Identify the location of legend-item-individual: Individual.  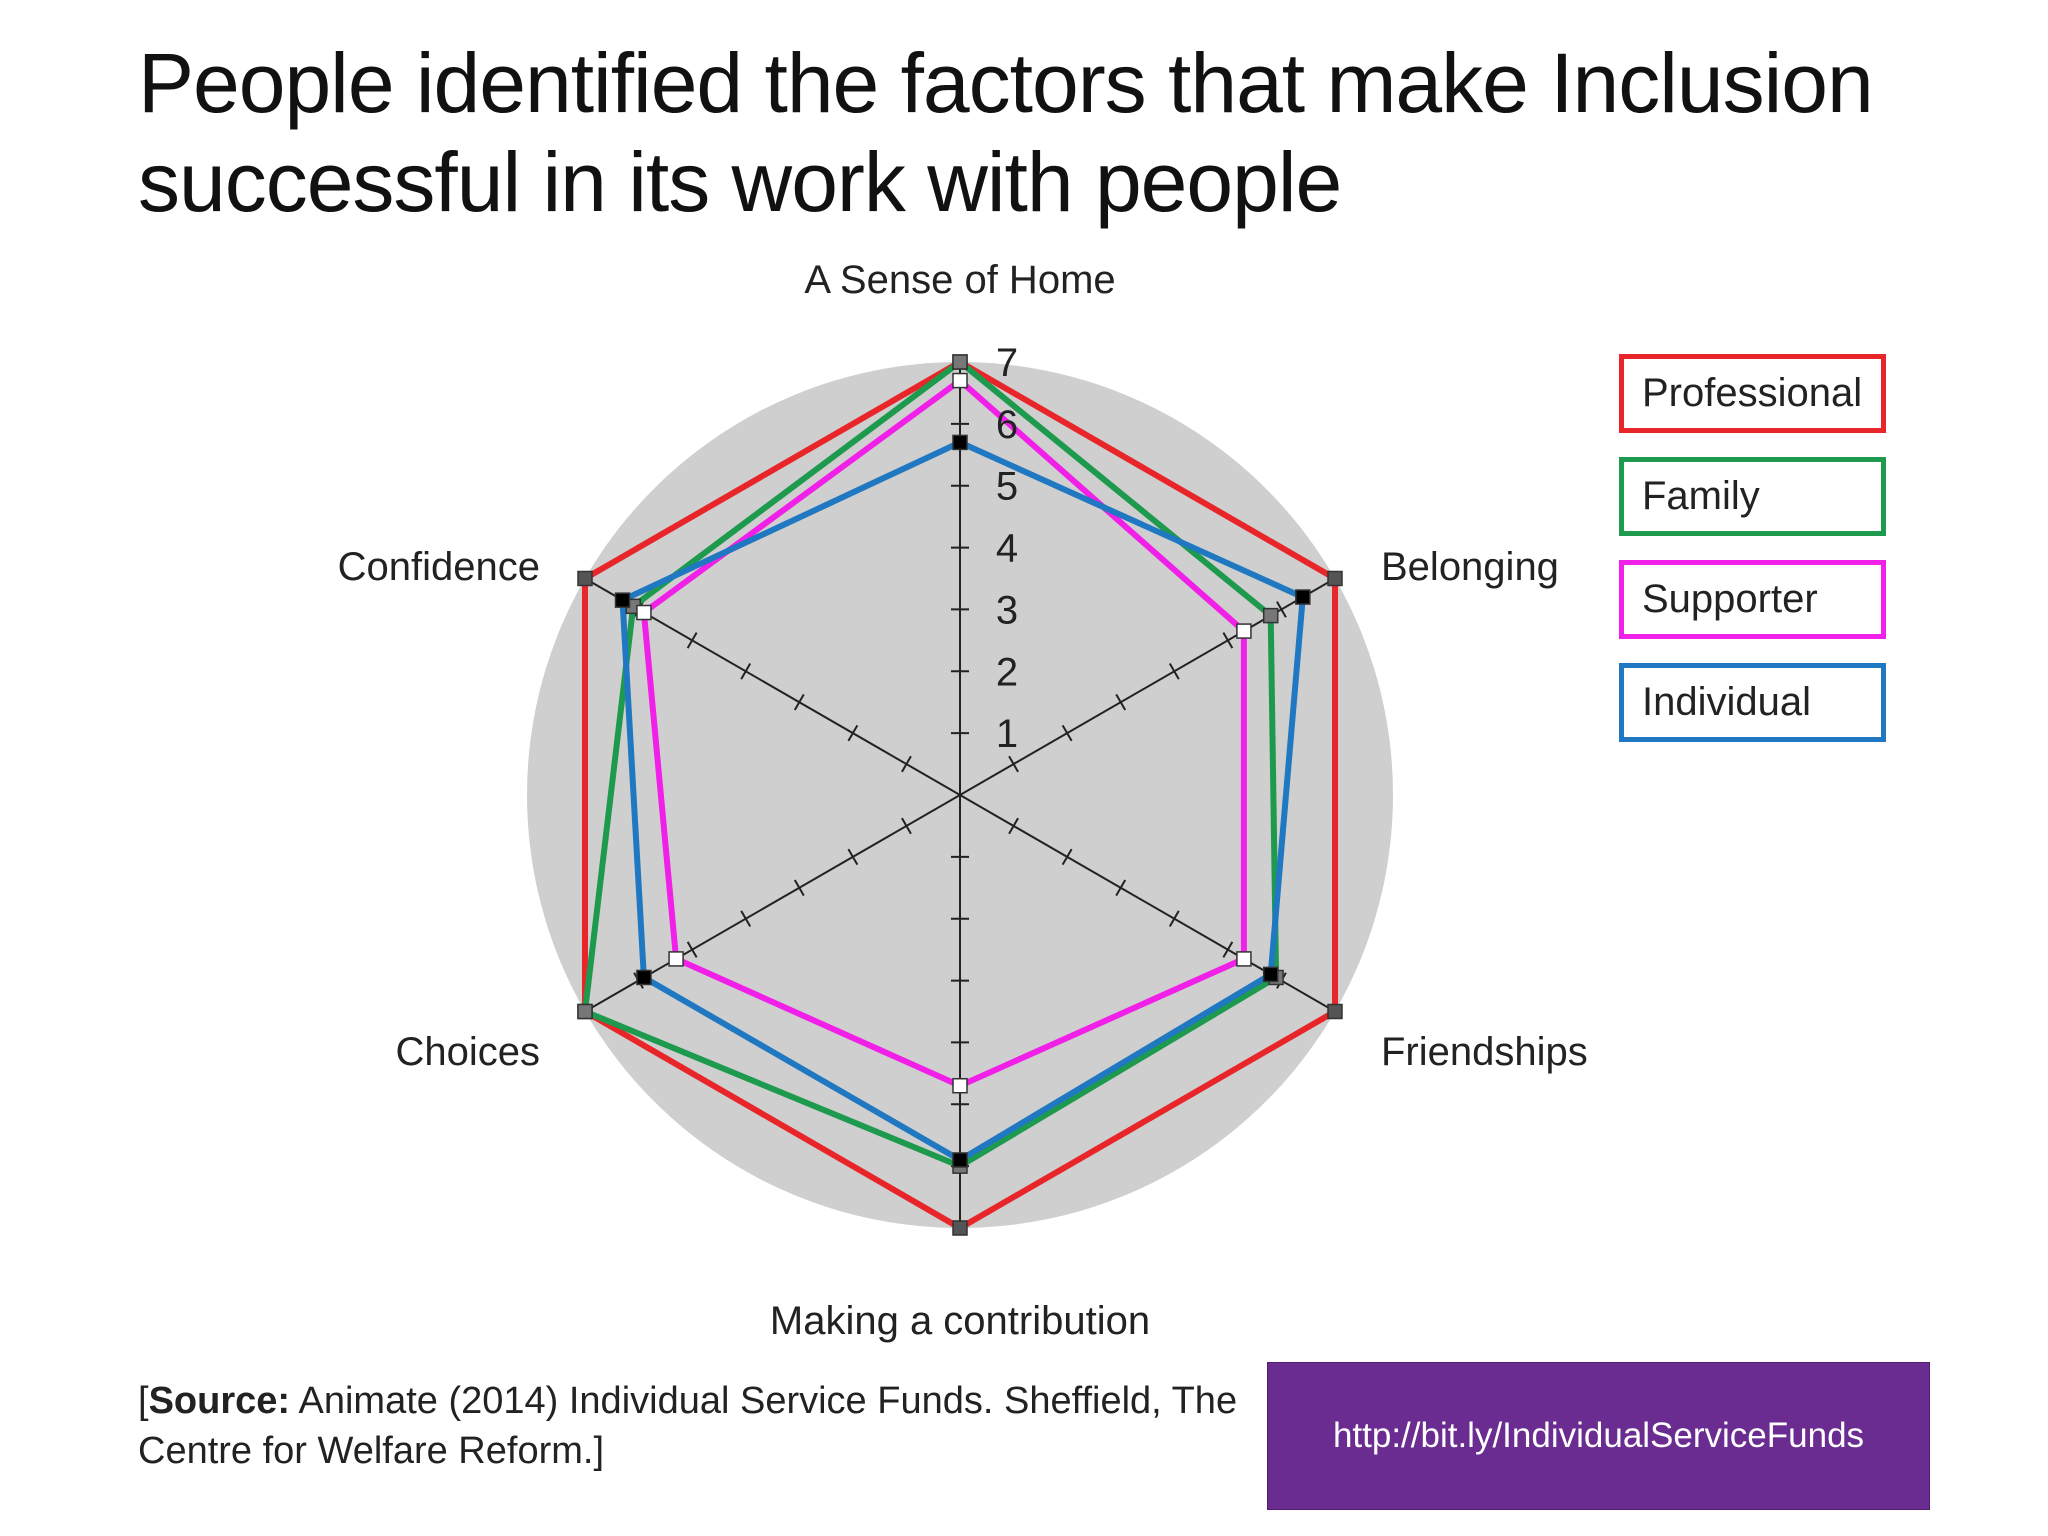
(1752, 702).